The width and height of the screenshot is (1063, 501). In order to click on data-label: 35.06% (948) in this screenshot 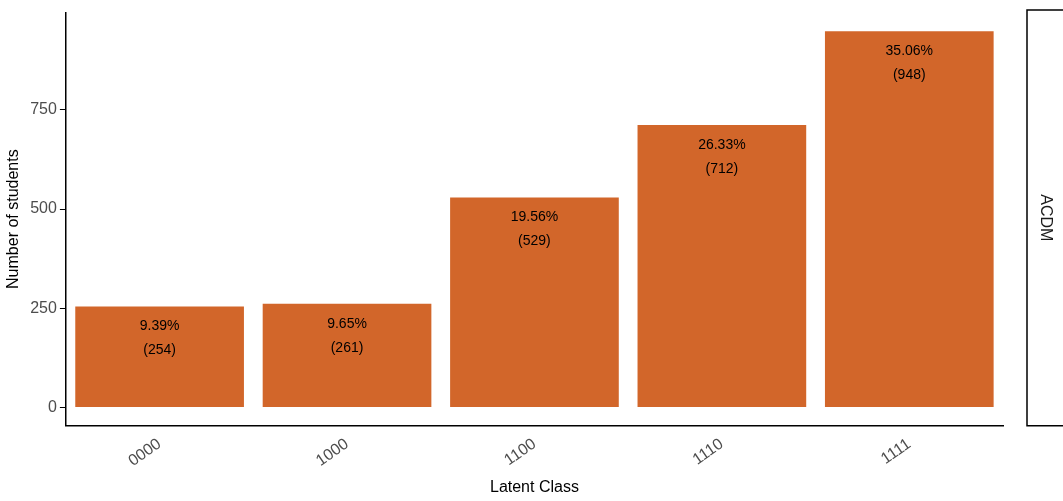, I will do `click(909, 62)`.